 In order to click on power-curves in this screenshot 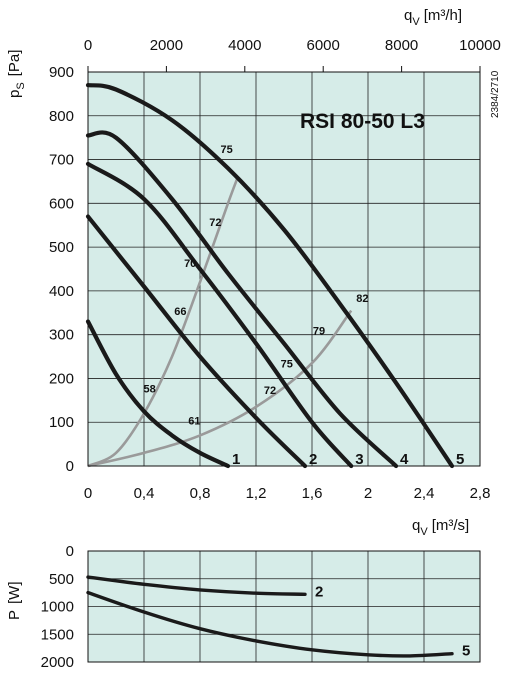, I will do `click(270, 616)`.